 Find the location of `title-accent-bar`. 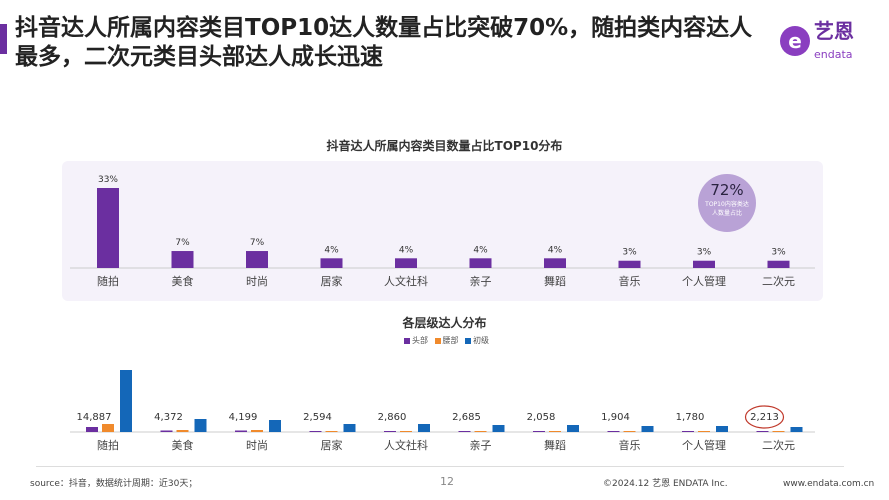

title-accent-bar is located at coordinates (3, 39).